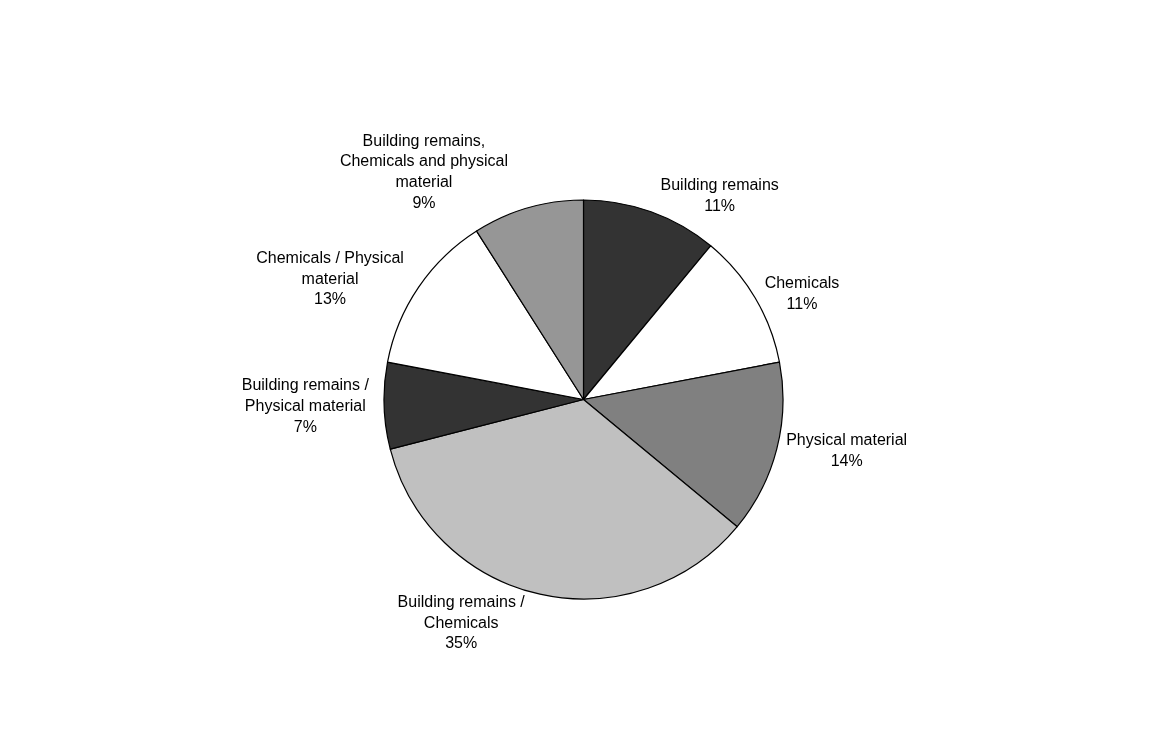 The image size is (1167, 749). Describe the element at coordinates (423, 161) in the screenshot. I see `slice-label: Building remains, Chemicals and physical material` at that location.